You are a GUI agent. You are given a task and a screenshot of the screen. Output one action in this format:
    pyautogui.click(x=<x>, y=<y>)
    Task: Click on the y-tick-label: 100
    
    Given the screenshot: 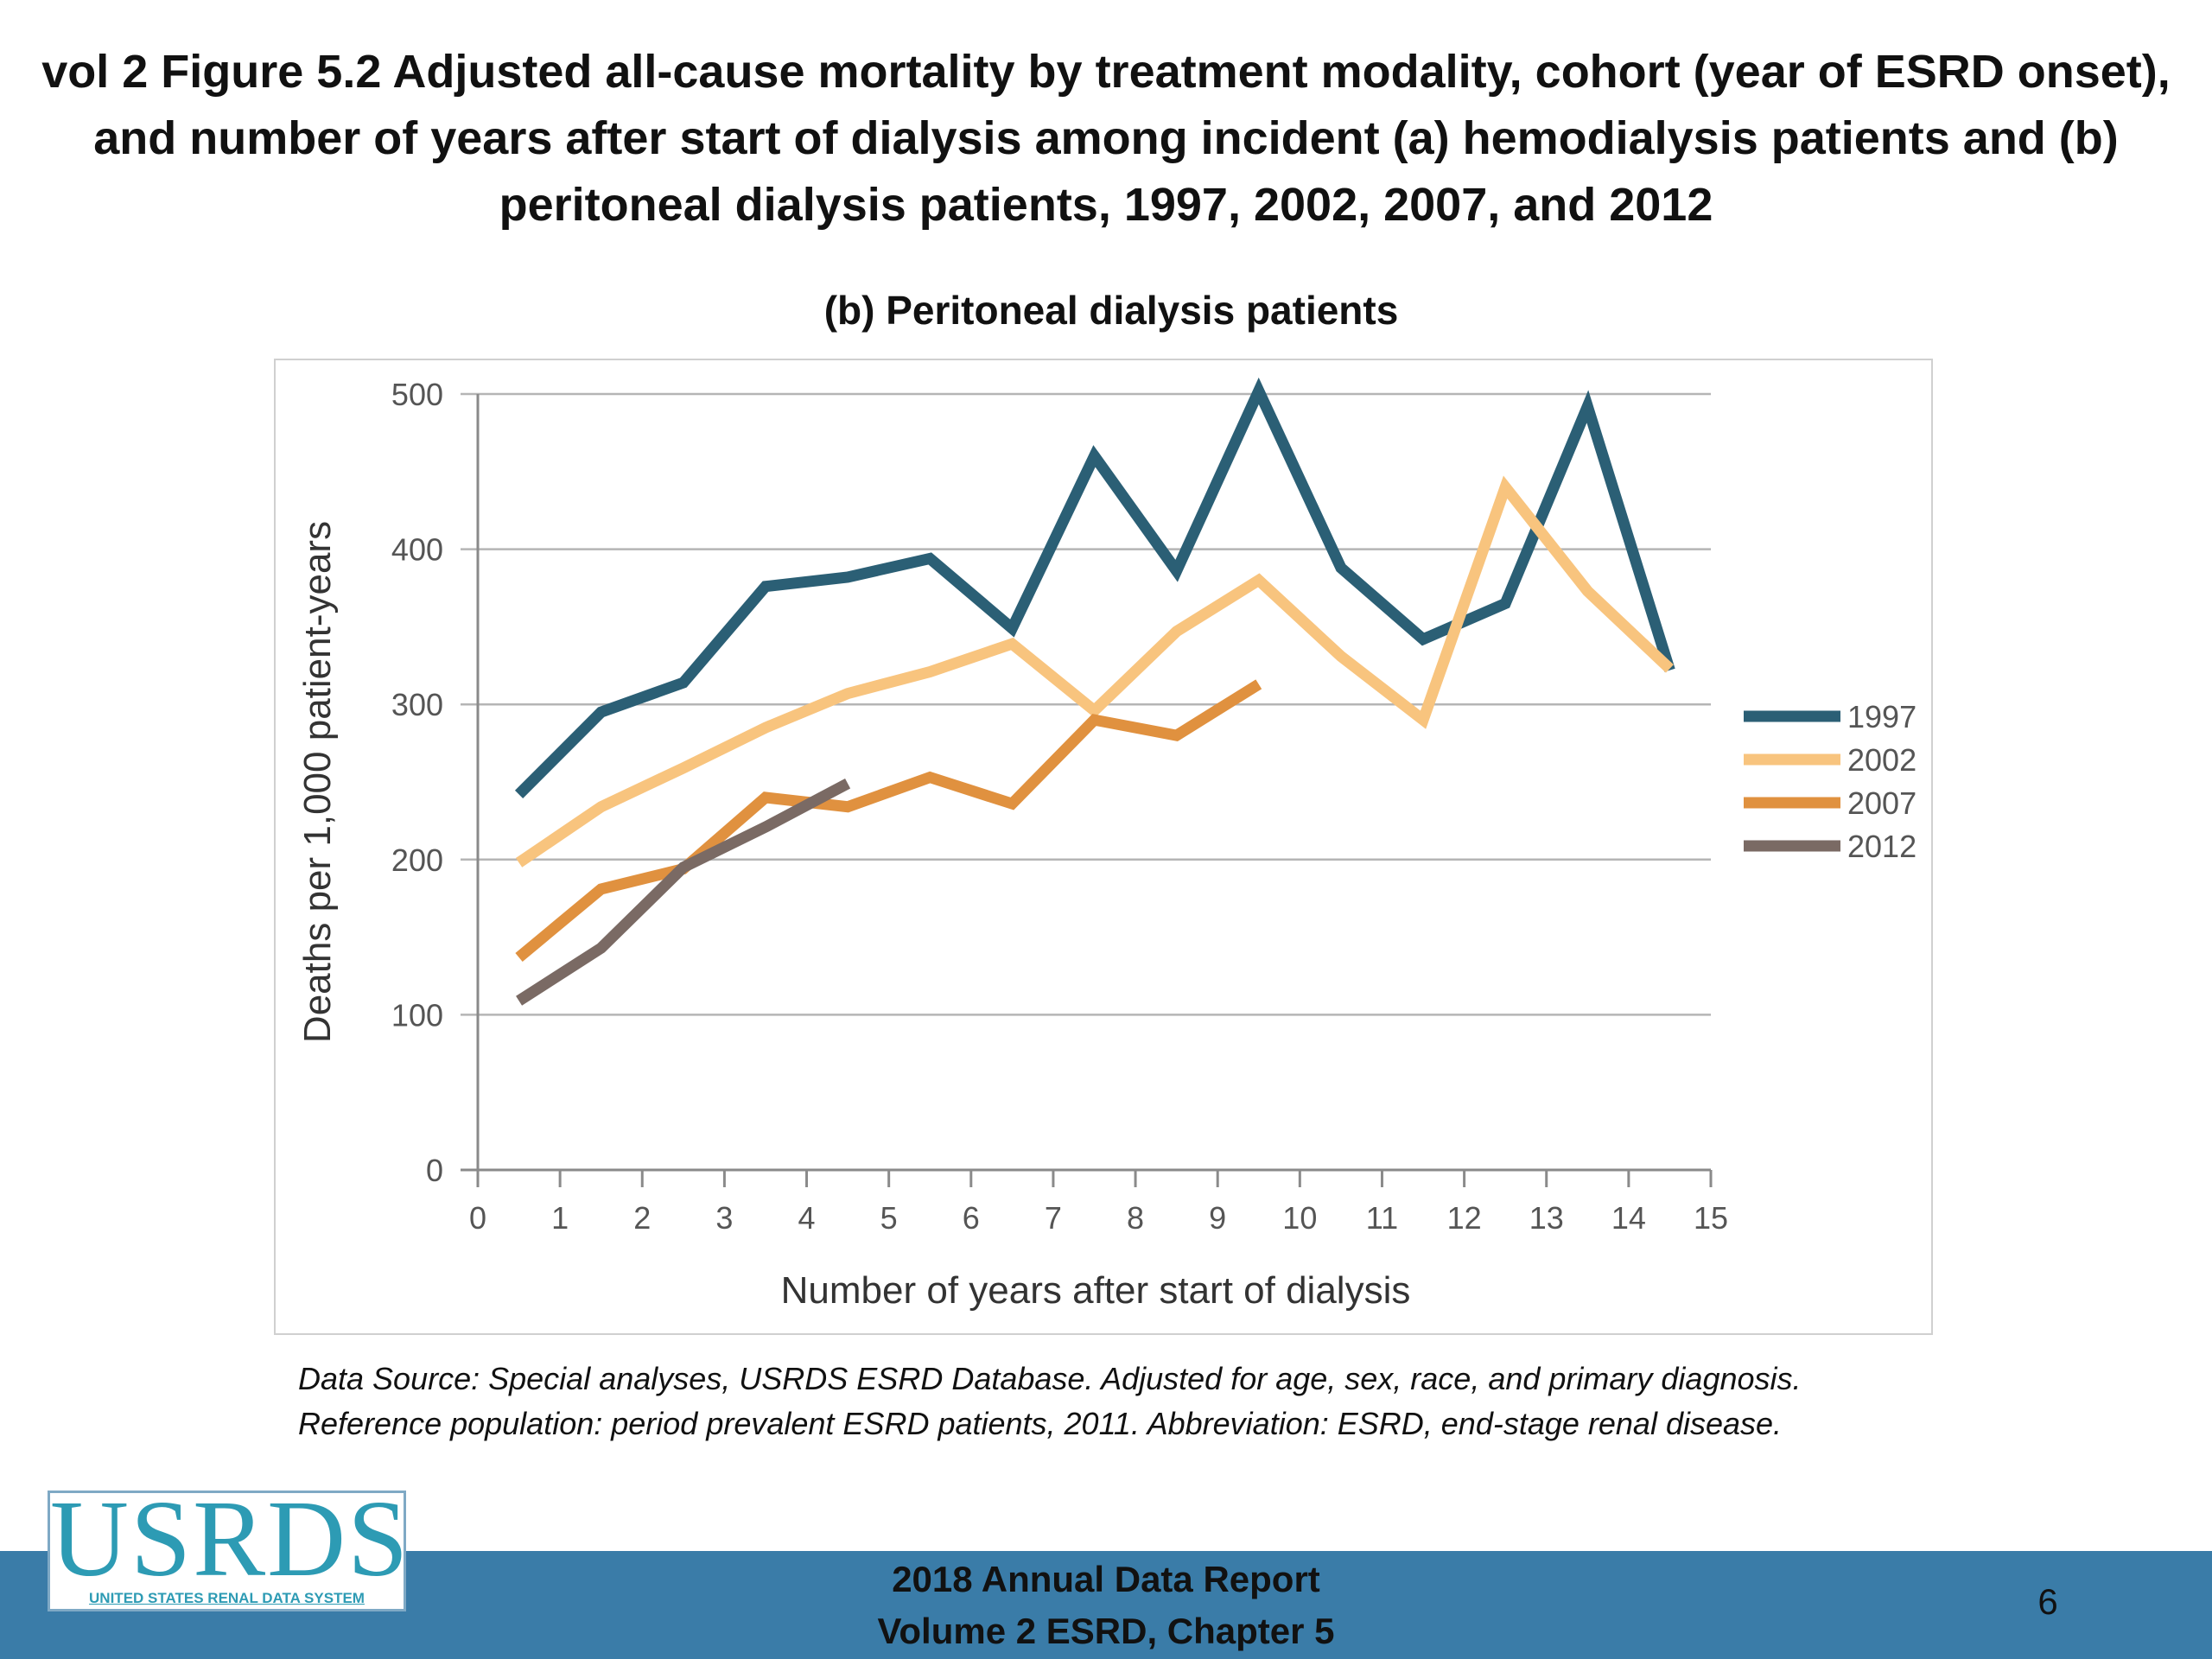 What is the action you would take?
    pyautogui.click(x=417, y=1015)
    